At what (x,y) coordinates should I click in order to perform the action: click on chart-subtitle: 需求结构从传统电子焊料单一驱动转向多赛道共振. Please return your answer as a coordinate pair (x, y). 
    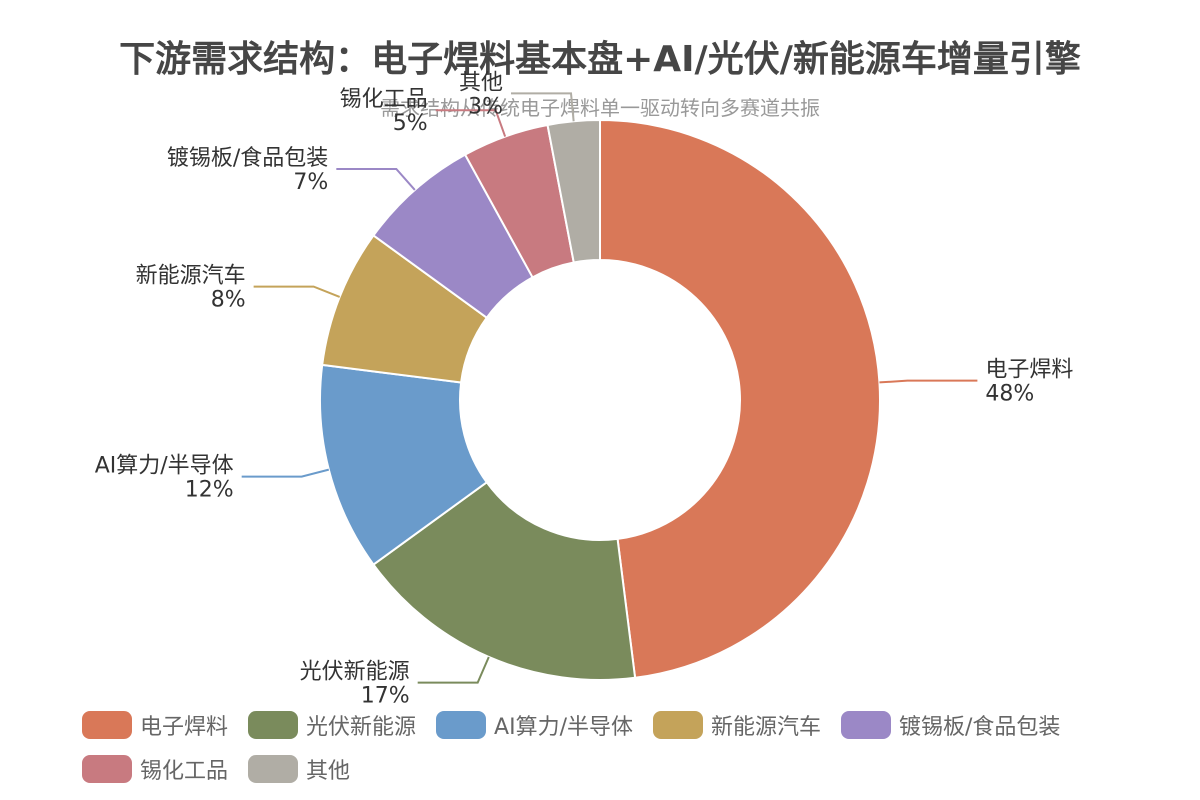
    Looking at the image, I should click on (600, 108).